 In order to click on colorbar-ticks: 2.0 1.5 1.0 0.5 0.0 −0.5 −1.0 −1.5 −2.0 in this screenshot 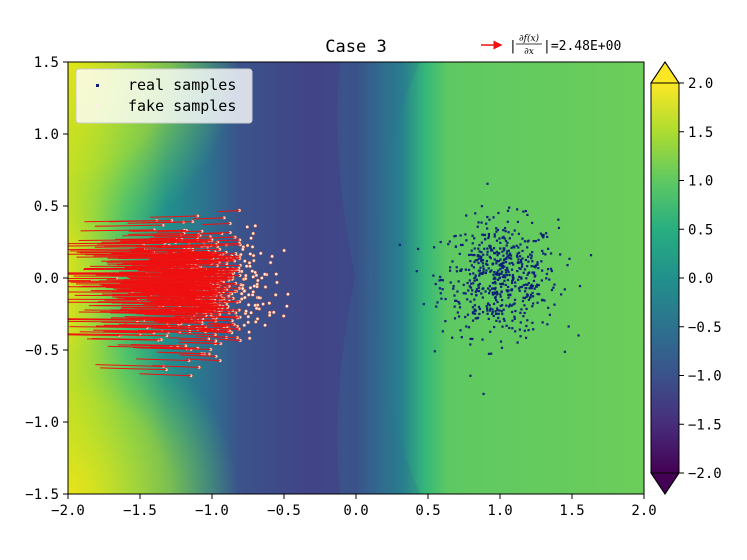, I will do `click(700, 279)`.